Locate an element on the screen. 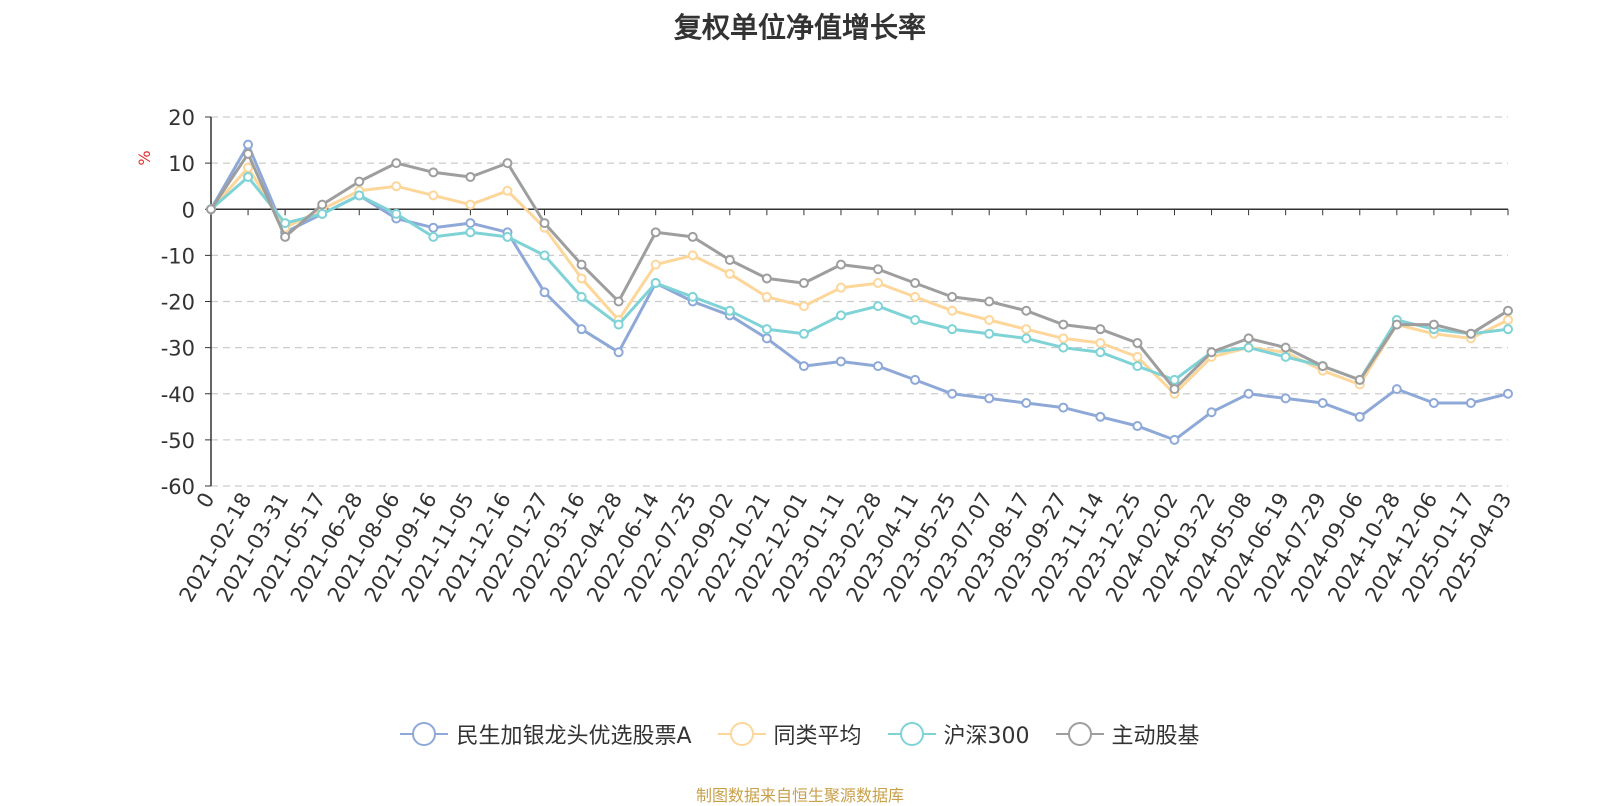  chart-legend: 民生加银龙头优选股票A 同类平均 沪深300 主动股基 is located at coordinates (800, 734).